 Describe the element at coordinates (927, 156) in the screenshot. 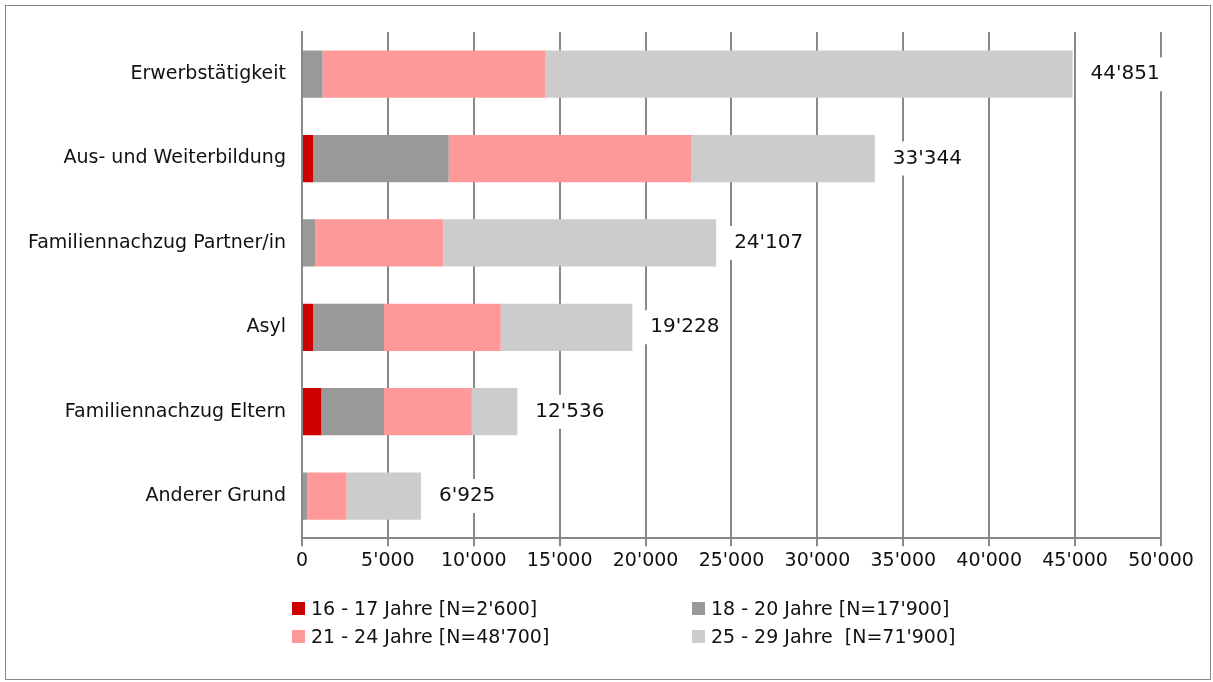

I see `total-label: 33'344` at that location.